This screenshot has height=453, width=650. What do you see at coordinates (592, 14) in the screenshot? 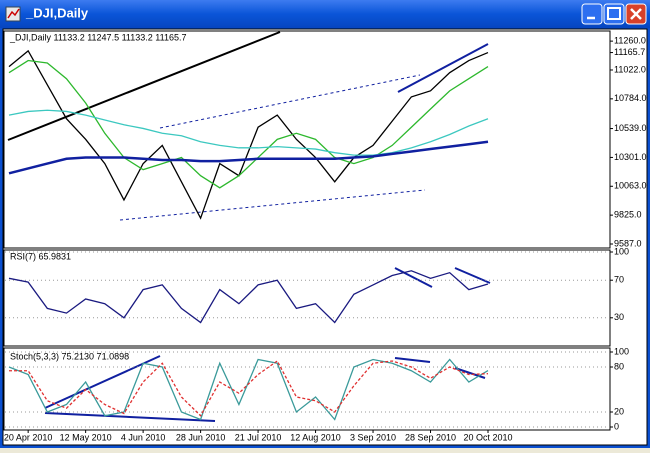
I see `minimize-button` at bounding box center [592, 14].